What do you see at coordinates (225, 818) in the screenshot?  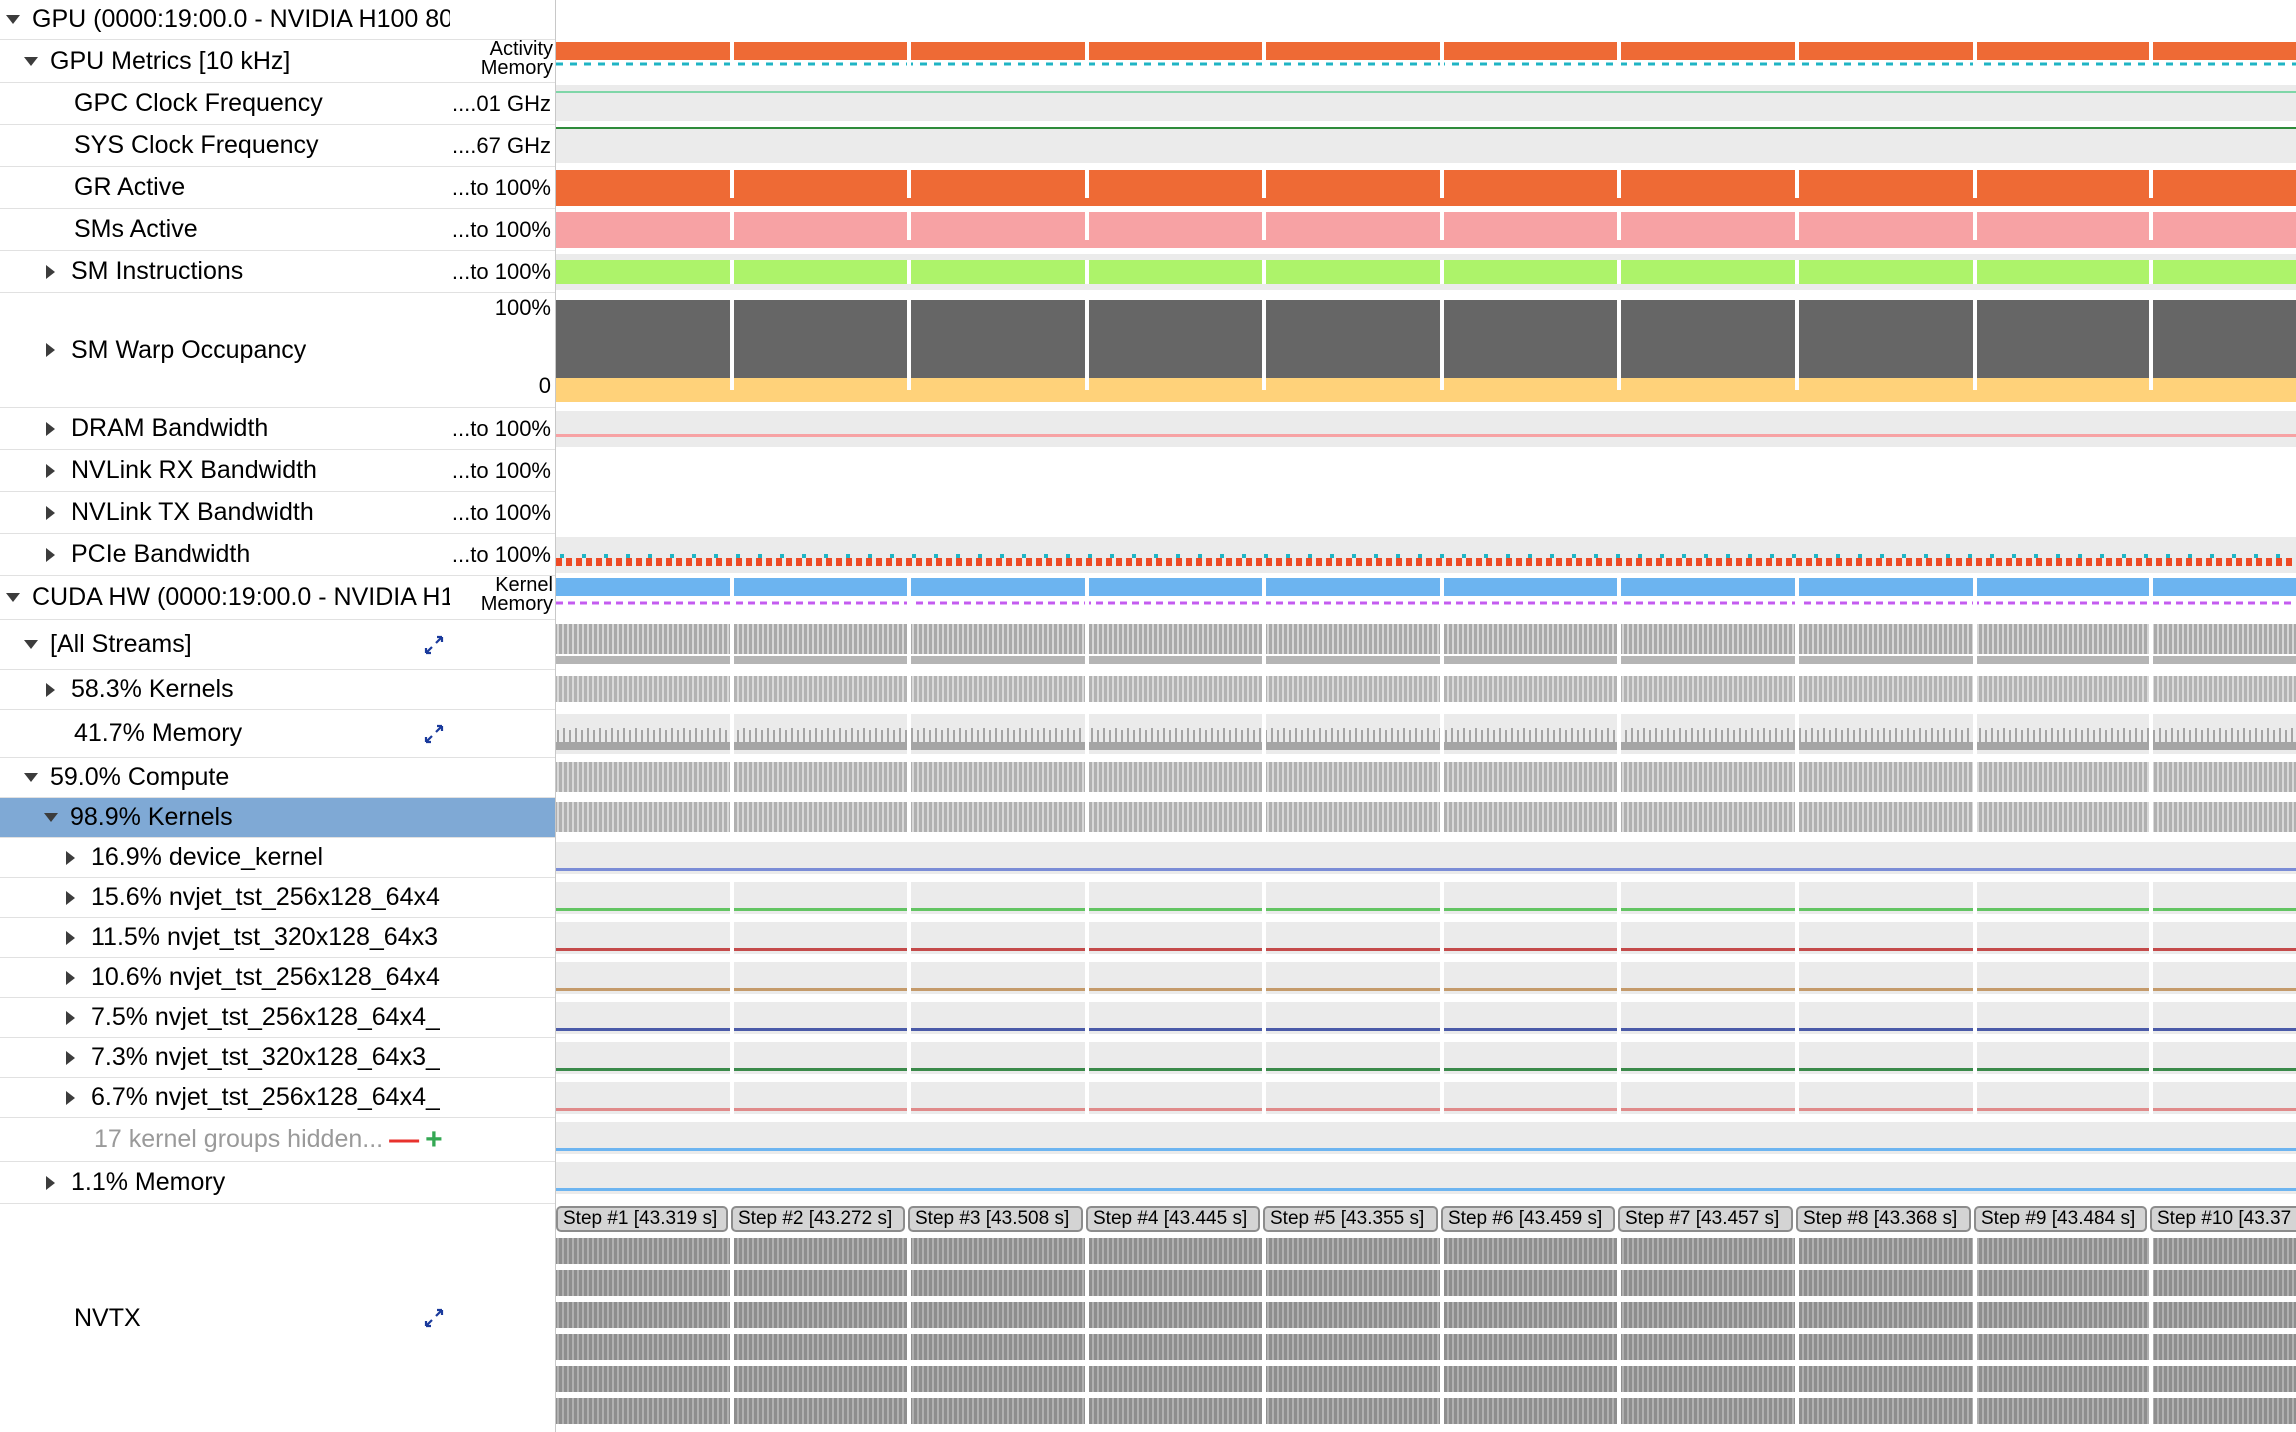 I see `compute-kernels-row: 98.9% Kernels` at bounding box center [225, 818].